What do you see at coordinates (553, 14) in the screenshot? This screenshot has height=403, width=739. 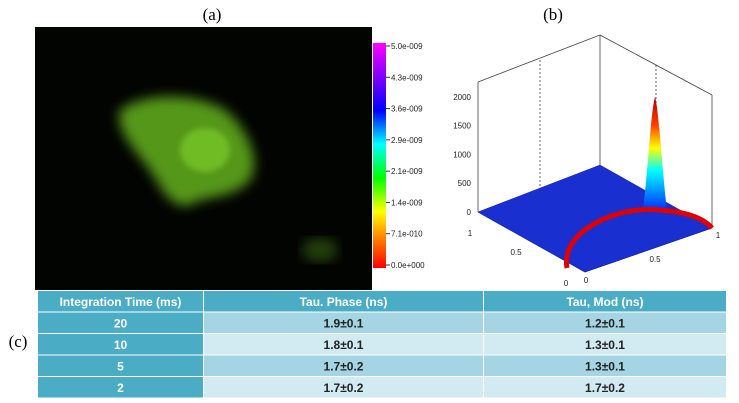 I see `panel-label: (b)` at bounding box center [553, 14].